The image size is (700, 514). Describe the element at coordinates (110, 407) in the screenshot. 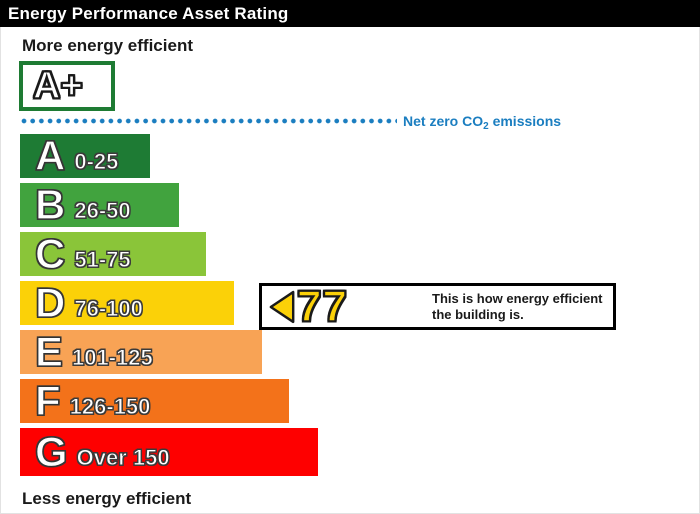

I see `band-f-range: 126-150` at that location.